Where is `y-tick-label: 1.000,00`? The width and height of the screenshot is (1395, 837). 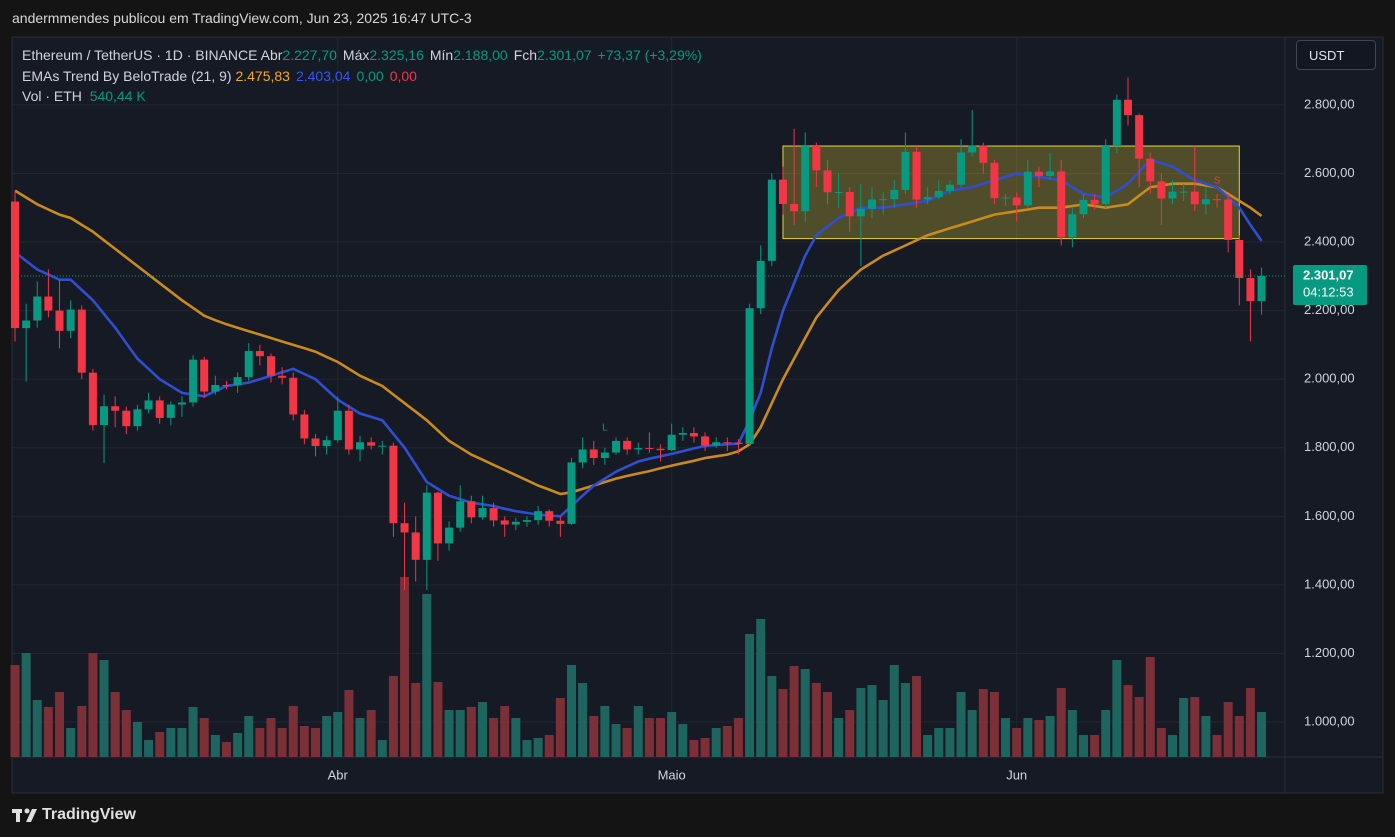 y-tick-label: 1.000,00 is located at coordinates (1329, 720).